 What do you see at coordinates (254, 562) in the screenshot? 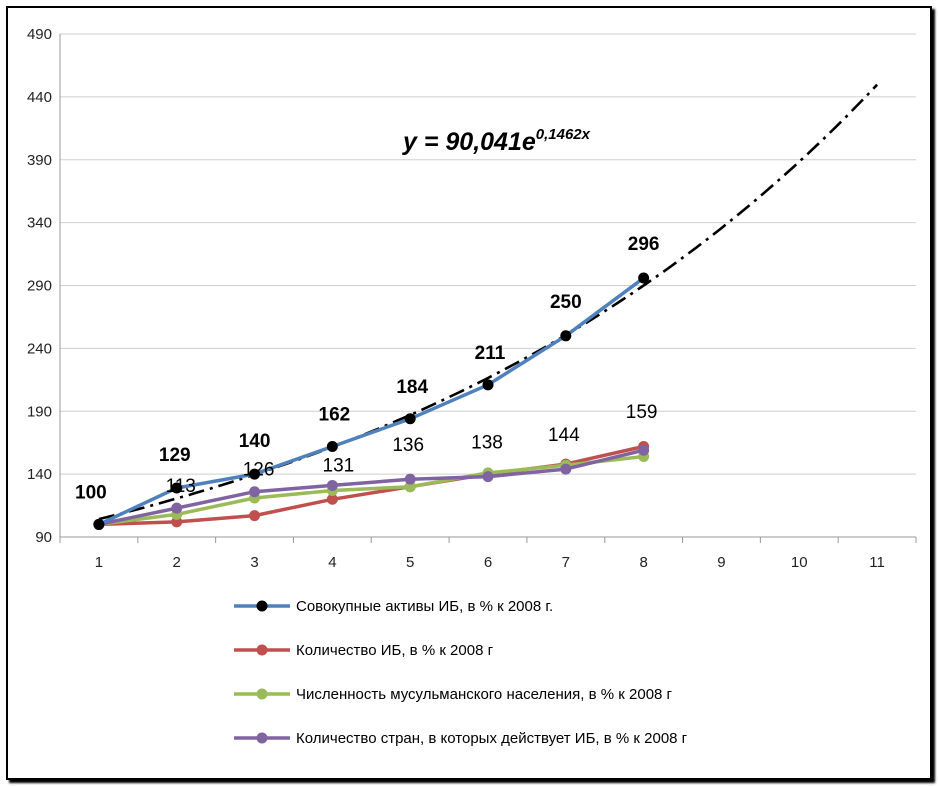
I see `x-tick-label: 3` at bounding box center [254, 562].